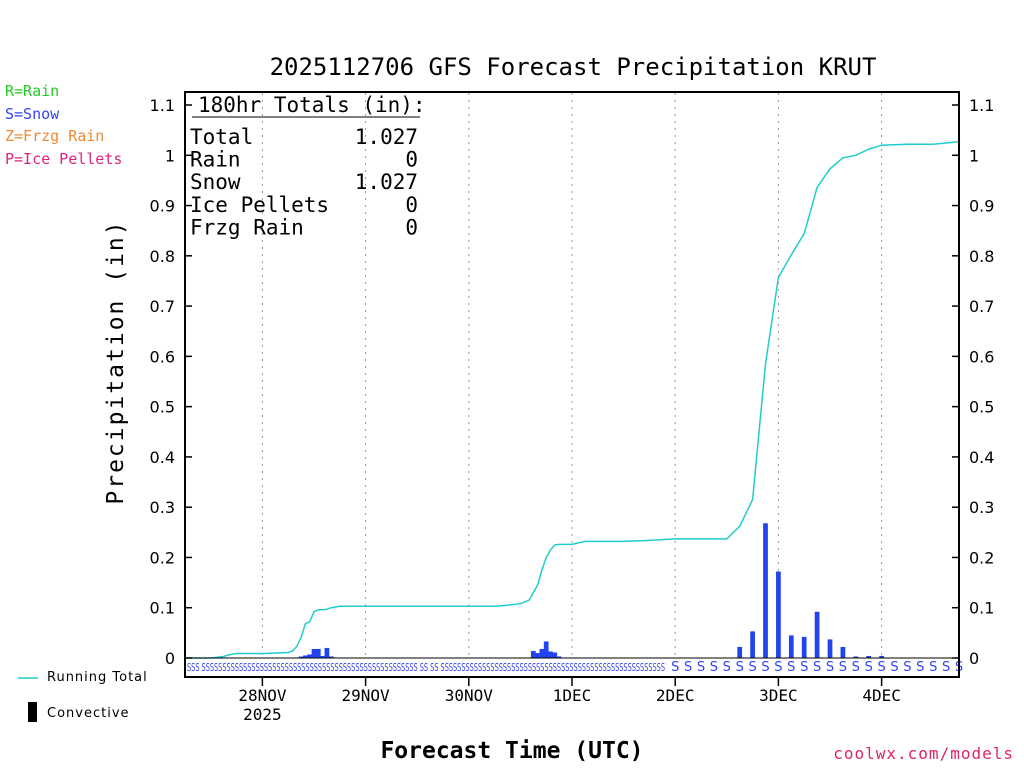 This screenshot has width=1024, height=768. I want to click on x-tick-label: 2DEC, so click(675, 695).